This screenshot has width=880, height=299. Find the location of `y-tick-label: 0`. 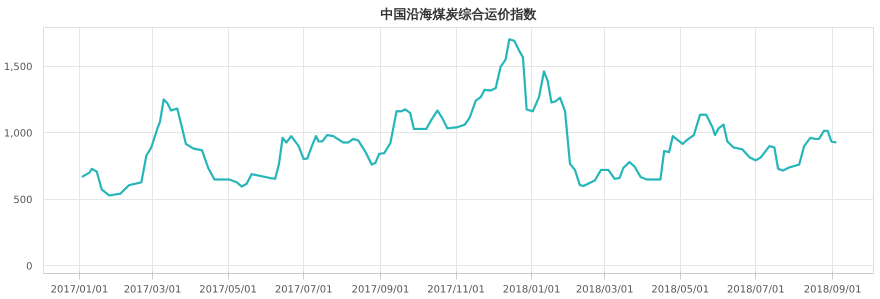

y-tick-label: 0 is located at coordinates (29, 267).